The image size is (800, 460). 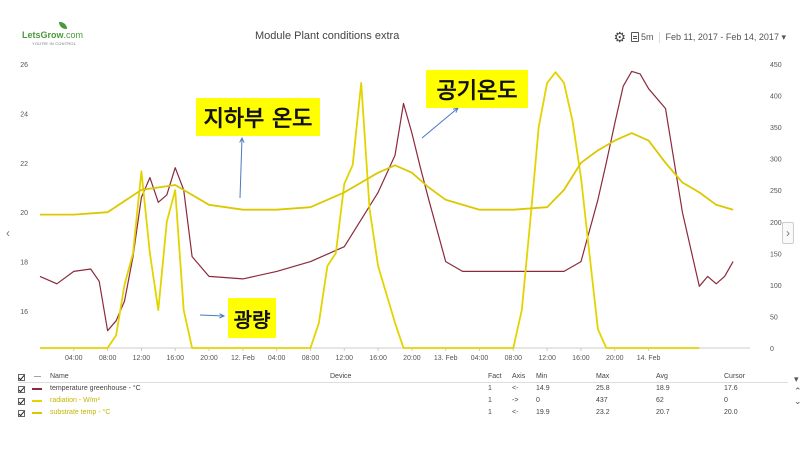 I want to click on series-max: 437, so click(x=602, y=400).